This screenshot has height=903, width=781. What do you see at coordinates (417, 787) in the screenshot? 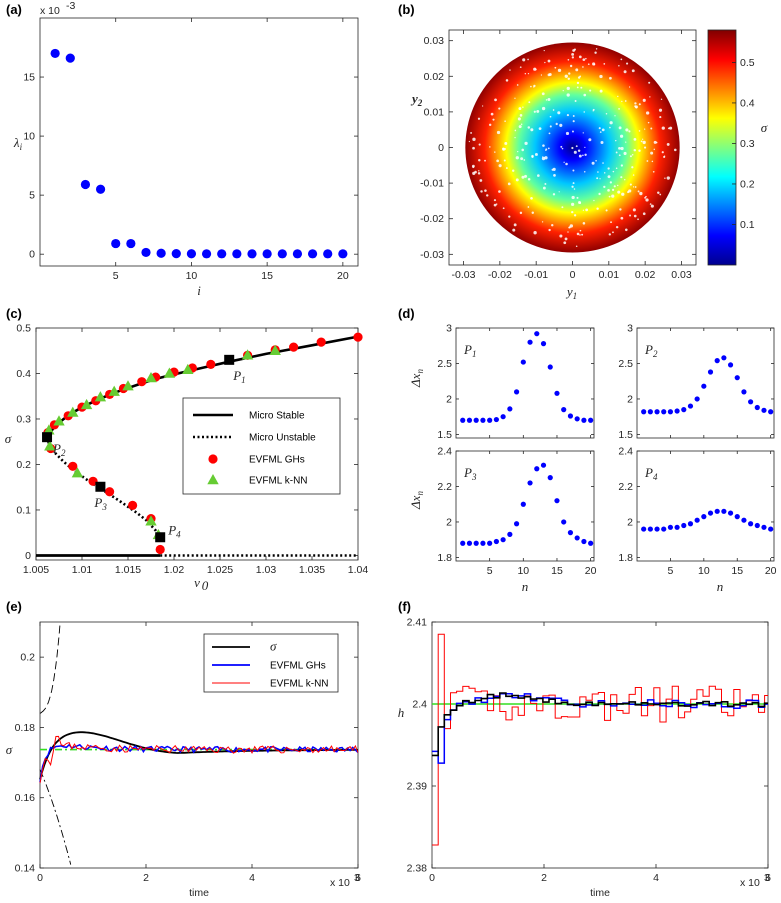
I see `y-tick-label: 2.39` at bounding box center [417, 787].